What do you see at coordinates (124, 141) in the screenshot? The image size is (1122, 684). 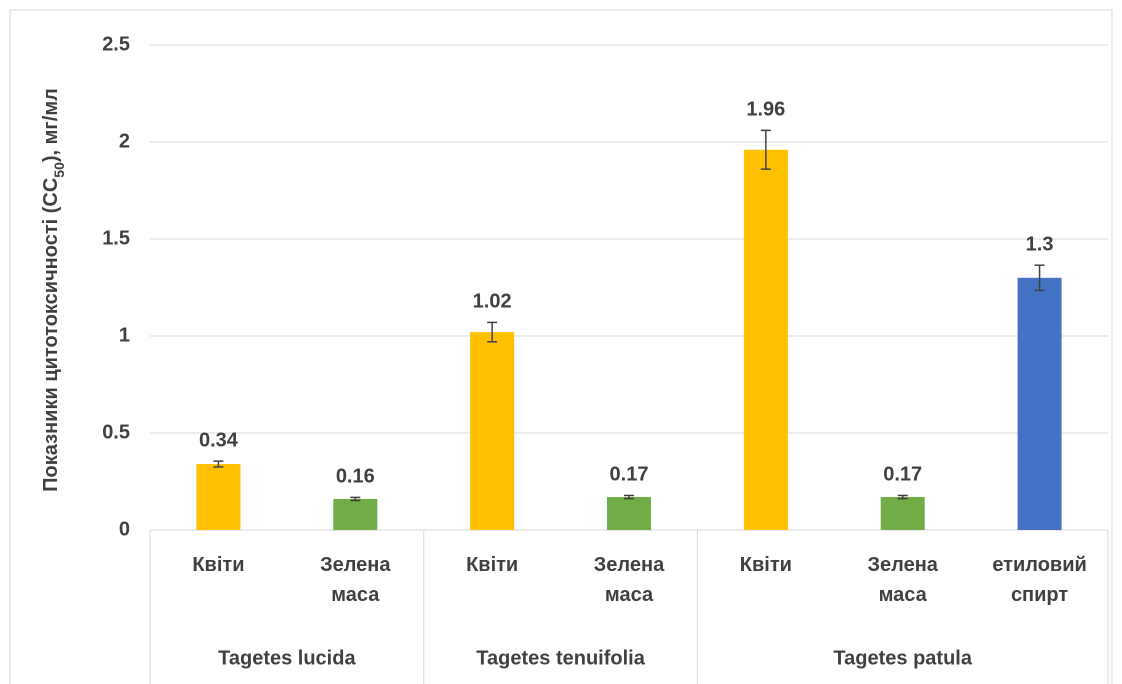 I see `y-tick-label: 2` at bounding box center [124, 141].